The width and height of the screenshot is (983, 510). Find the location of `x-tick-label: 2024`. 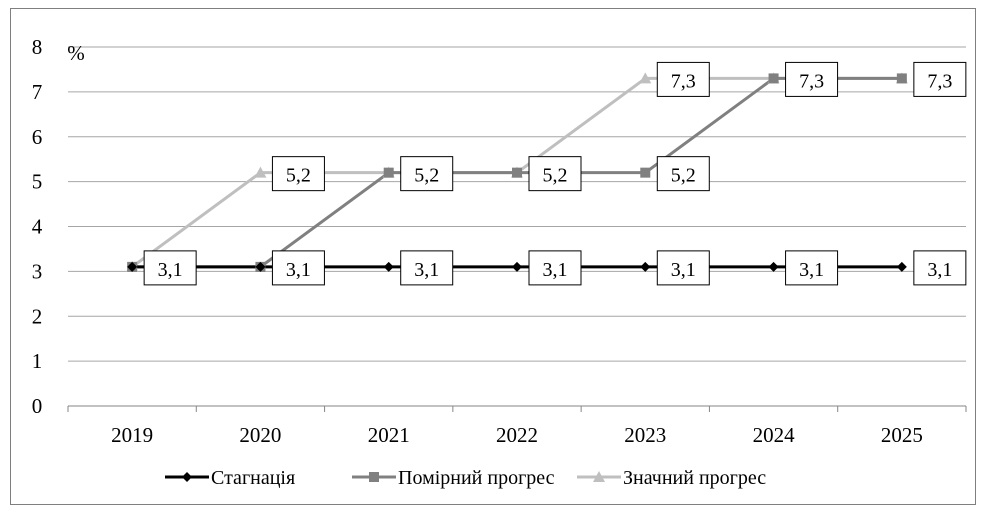

x-tick-label: 2024 is located at coordinates (774, 435).